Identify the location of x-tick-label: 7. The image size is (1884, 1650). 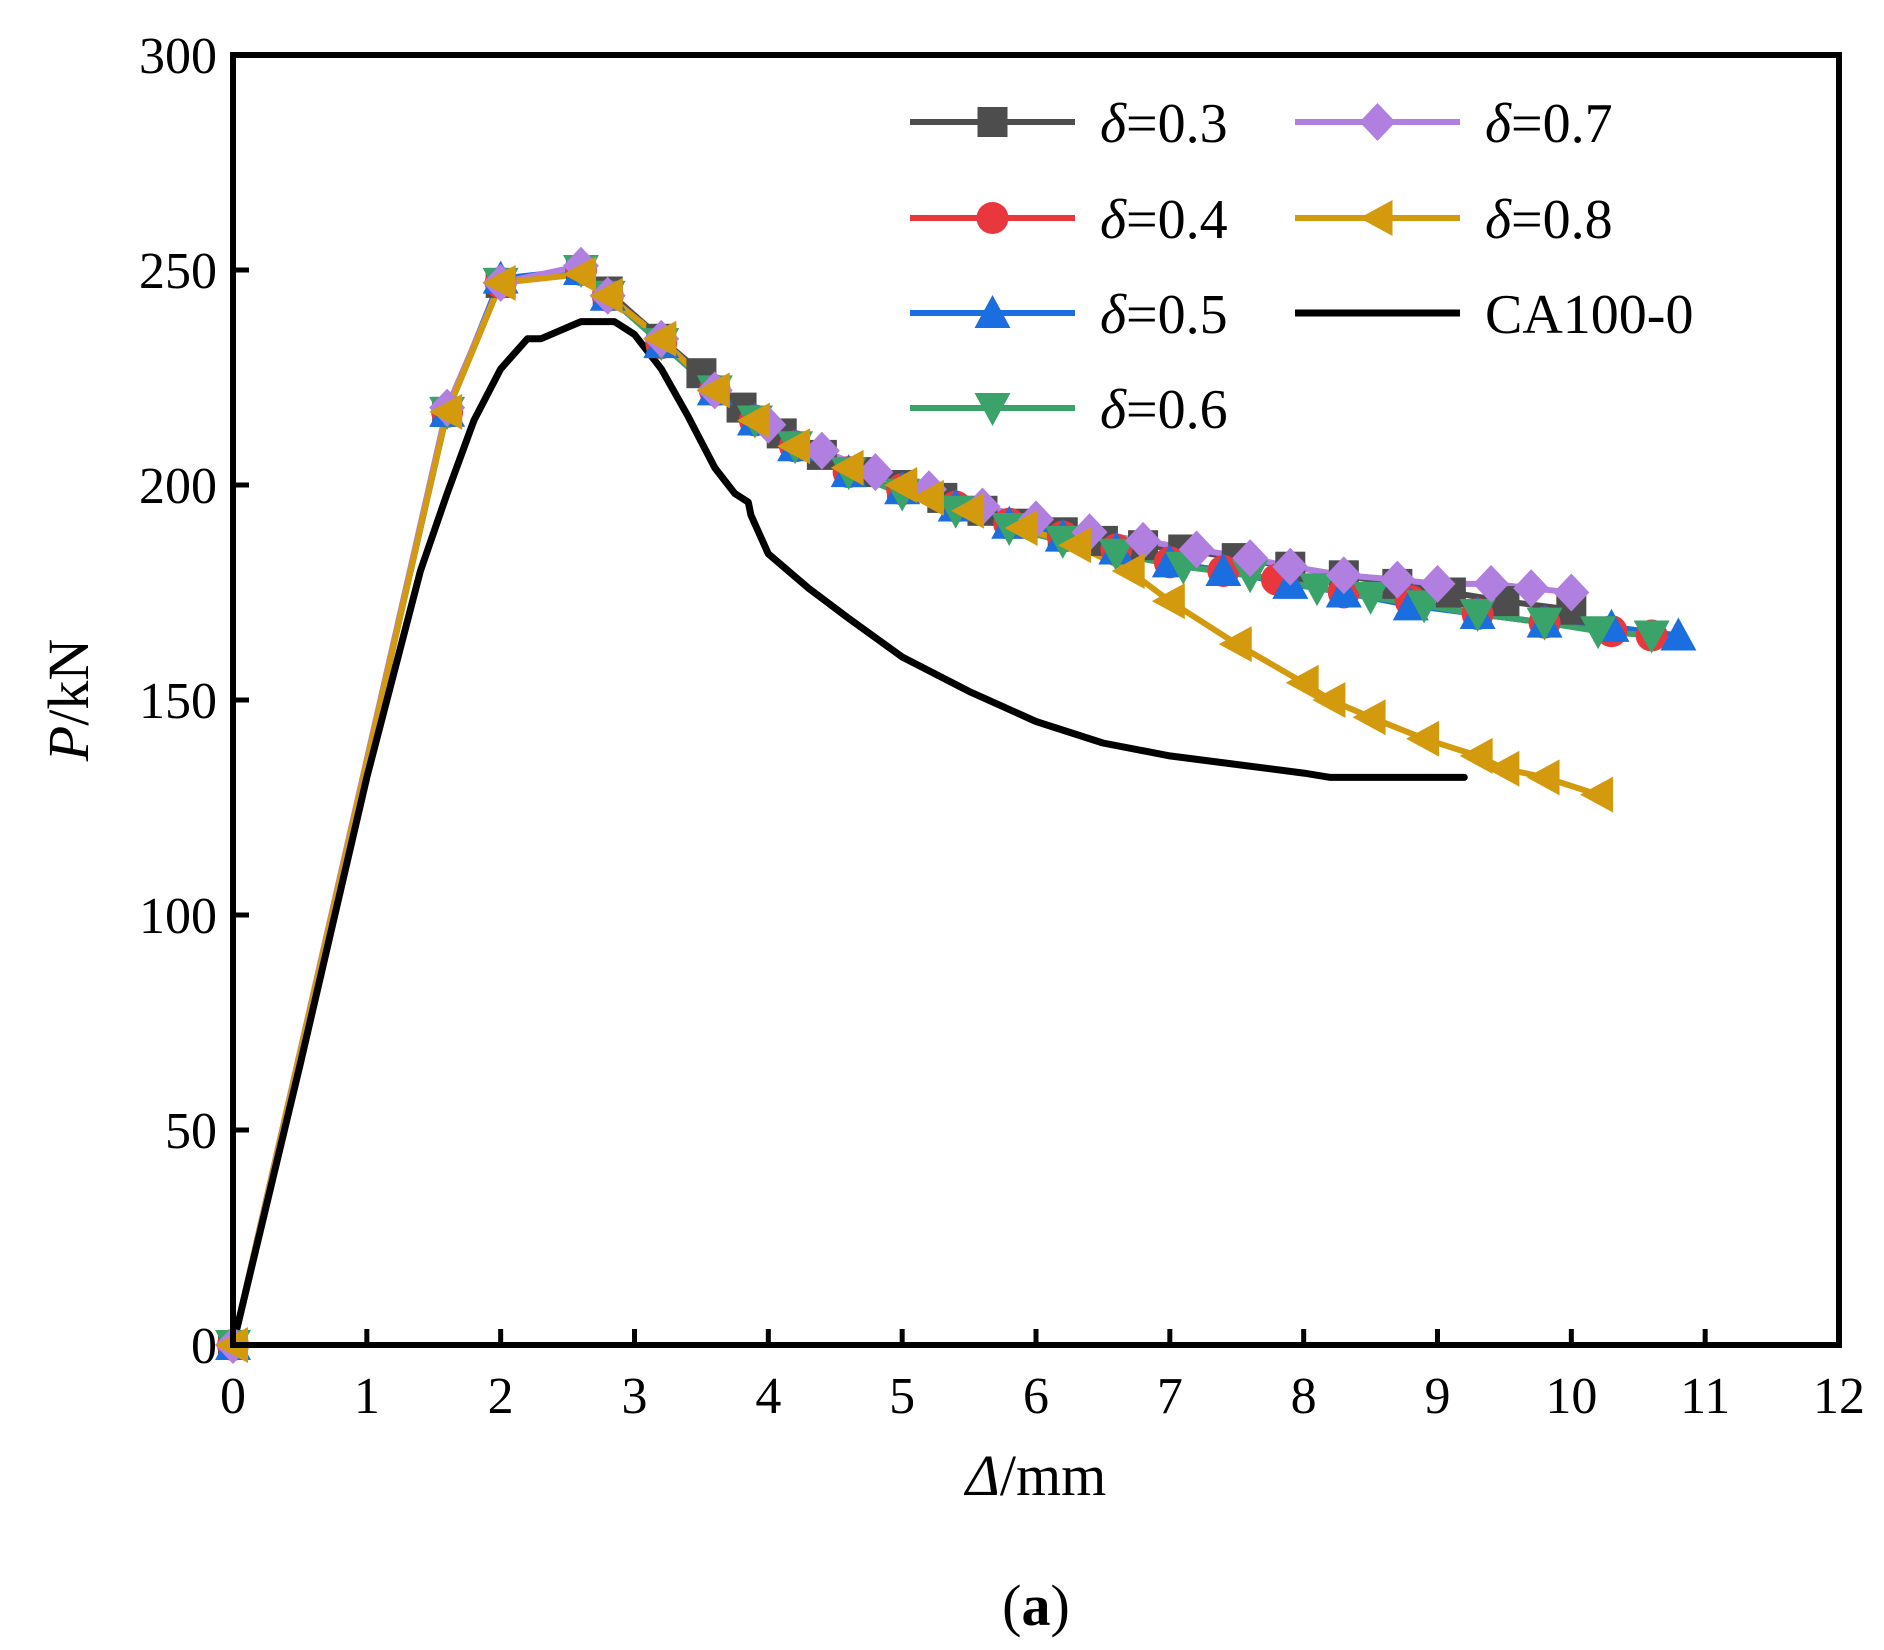
(1170, 1396).